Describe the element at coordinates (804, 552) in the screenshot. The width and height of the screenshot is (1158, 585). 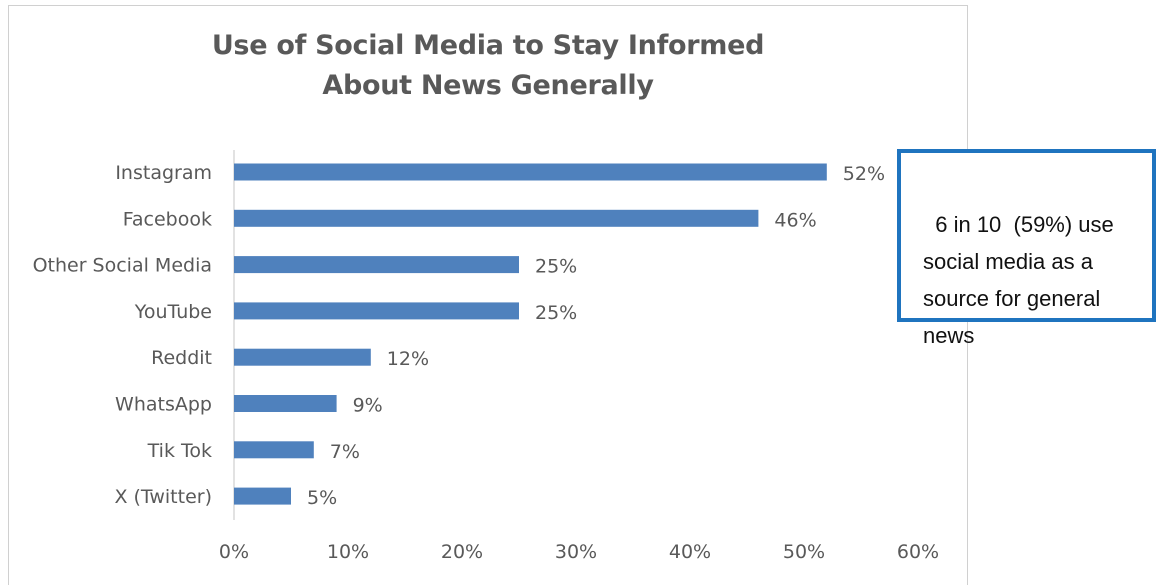
I see `x-tick-label: 50%` at that location.